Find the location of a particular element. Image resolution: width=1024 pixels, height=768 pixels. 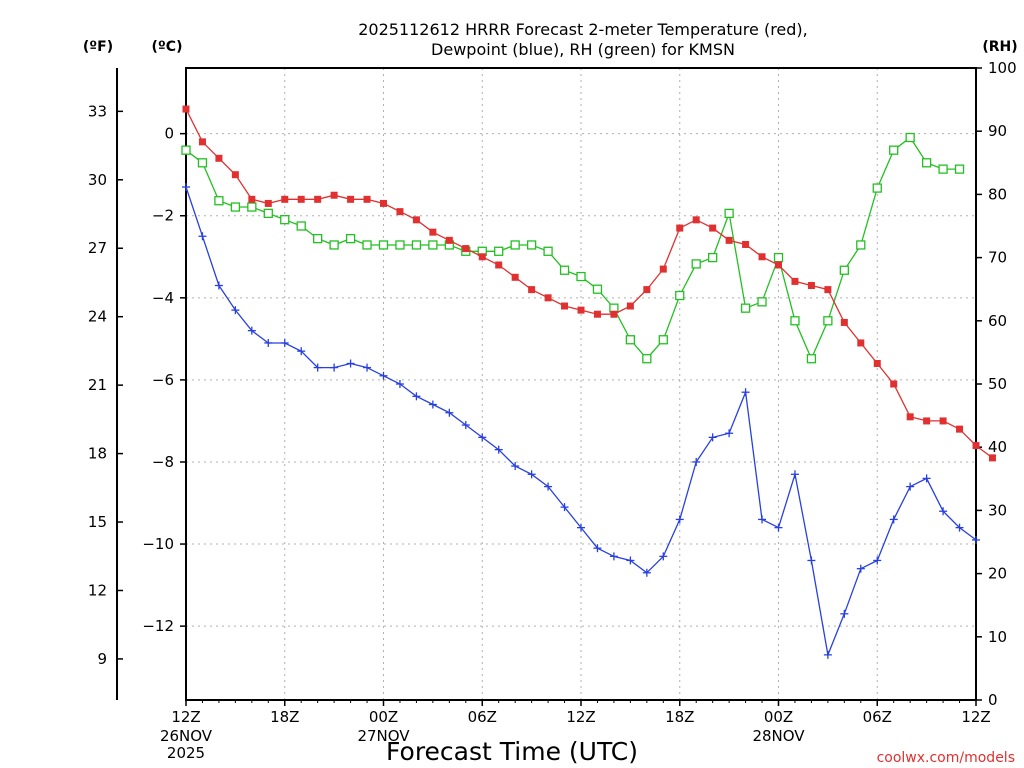

celsius-axis: 0 −2 −4 −6 −8 −10 −12 is located at coordinates (164, 380).